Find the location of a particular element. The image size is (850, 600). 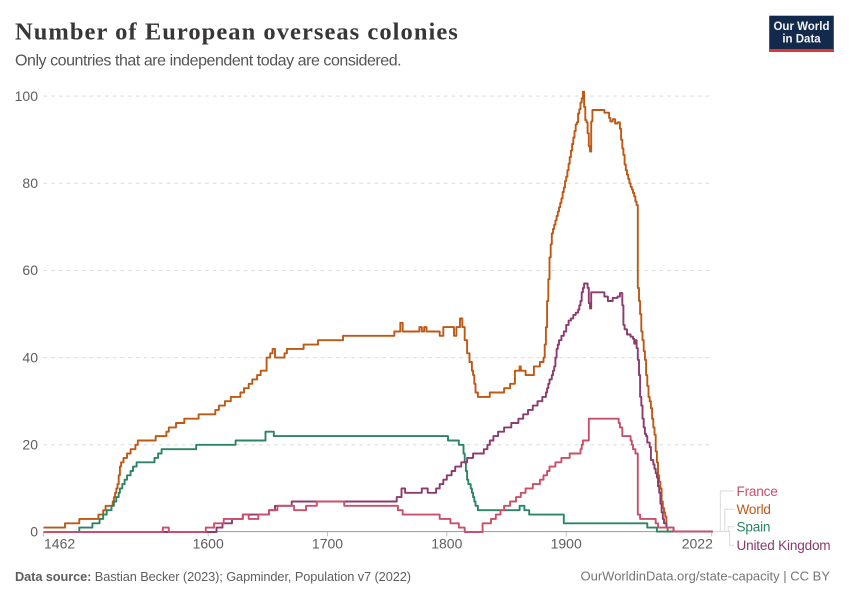

svg-text: 1600 is located at coordinates (208, 544).